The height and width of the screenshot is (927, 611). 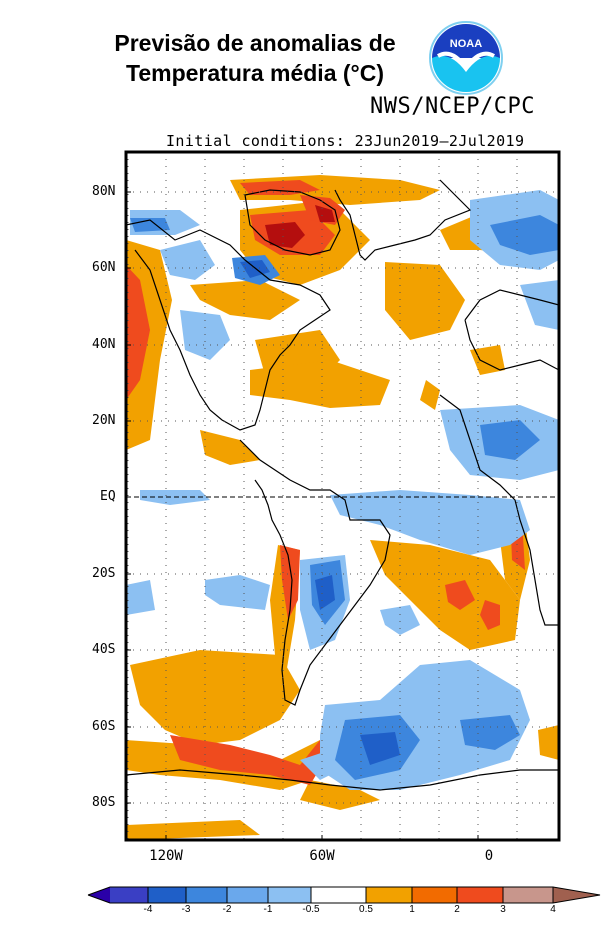 I want to click on lon-label-60w: 60W, so click(x=322, y=856).